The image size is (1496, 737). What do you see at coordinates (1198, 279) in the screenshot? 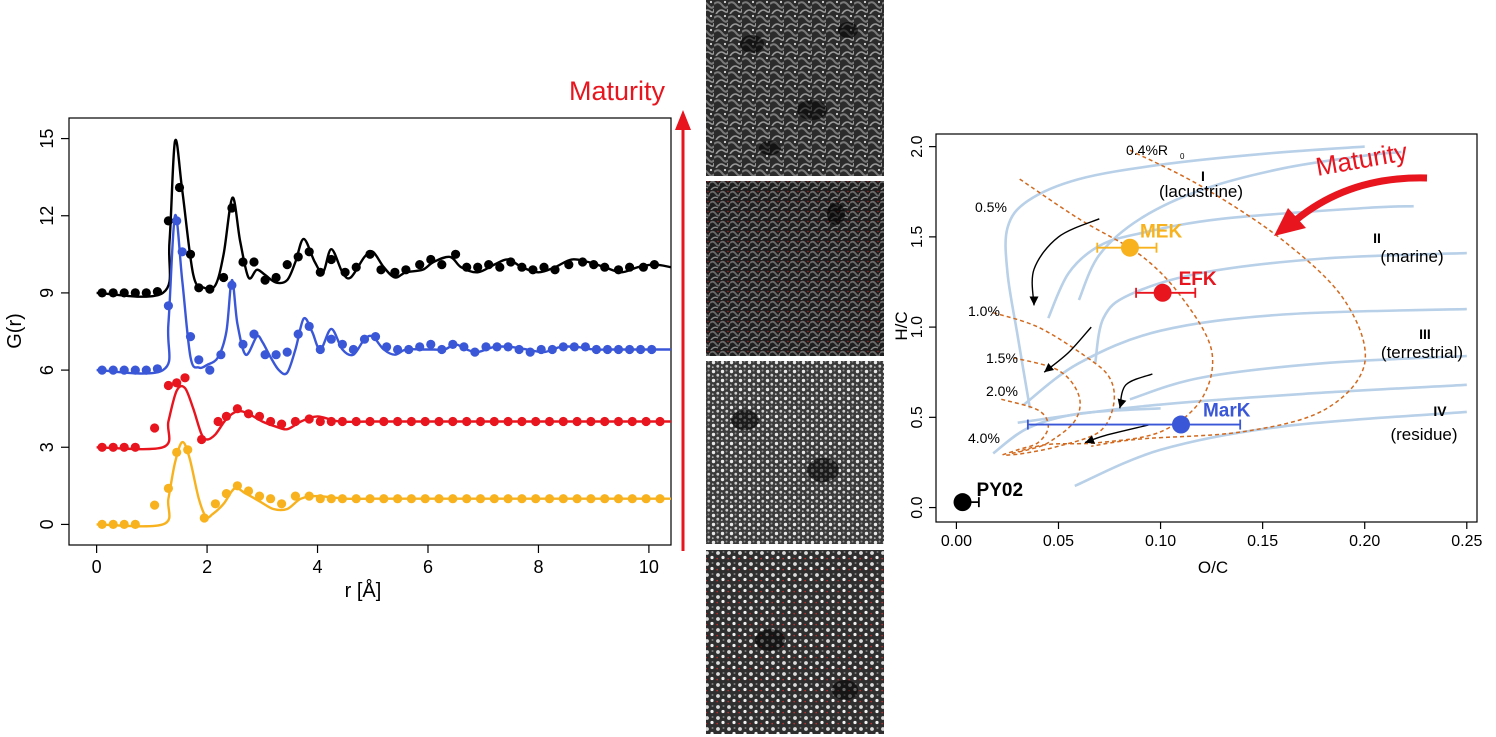
I see `sample-efk-label: EFK` at bounding box center [1198, 279].